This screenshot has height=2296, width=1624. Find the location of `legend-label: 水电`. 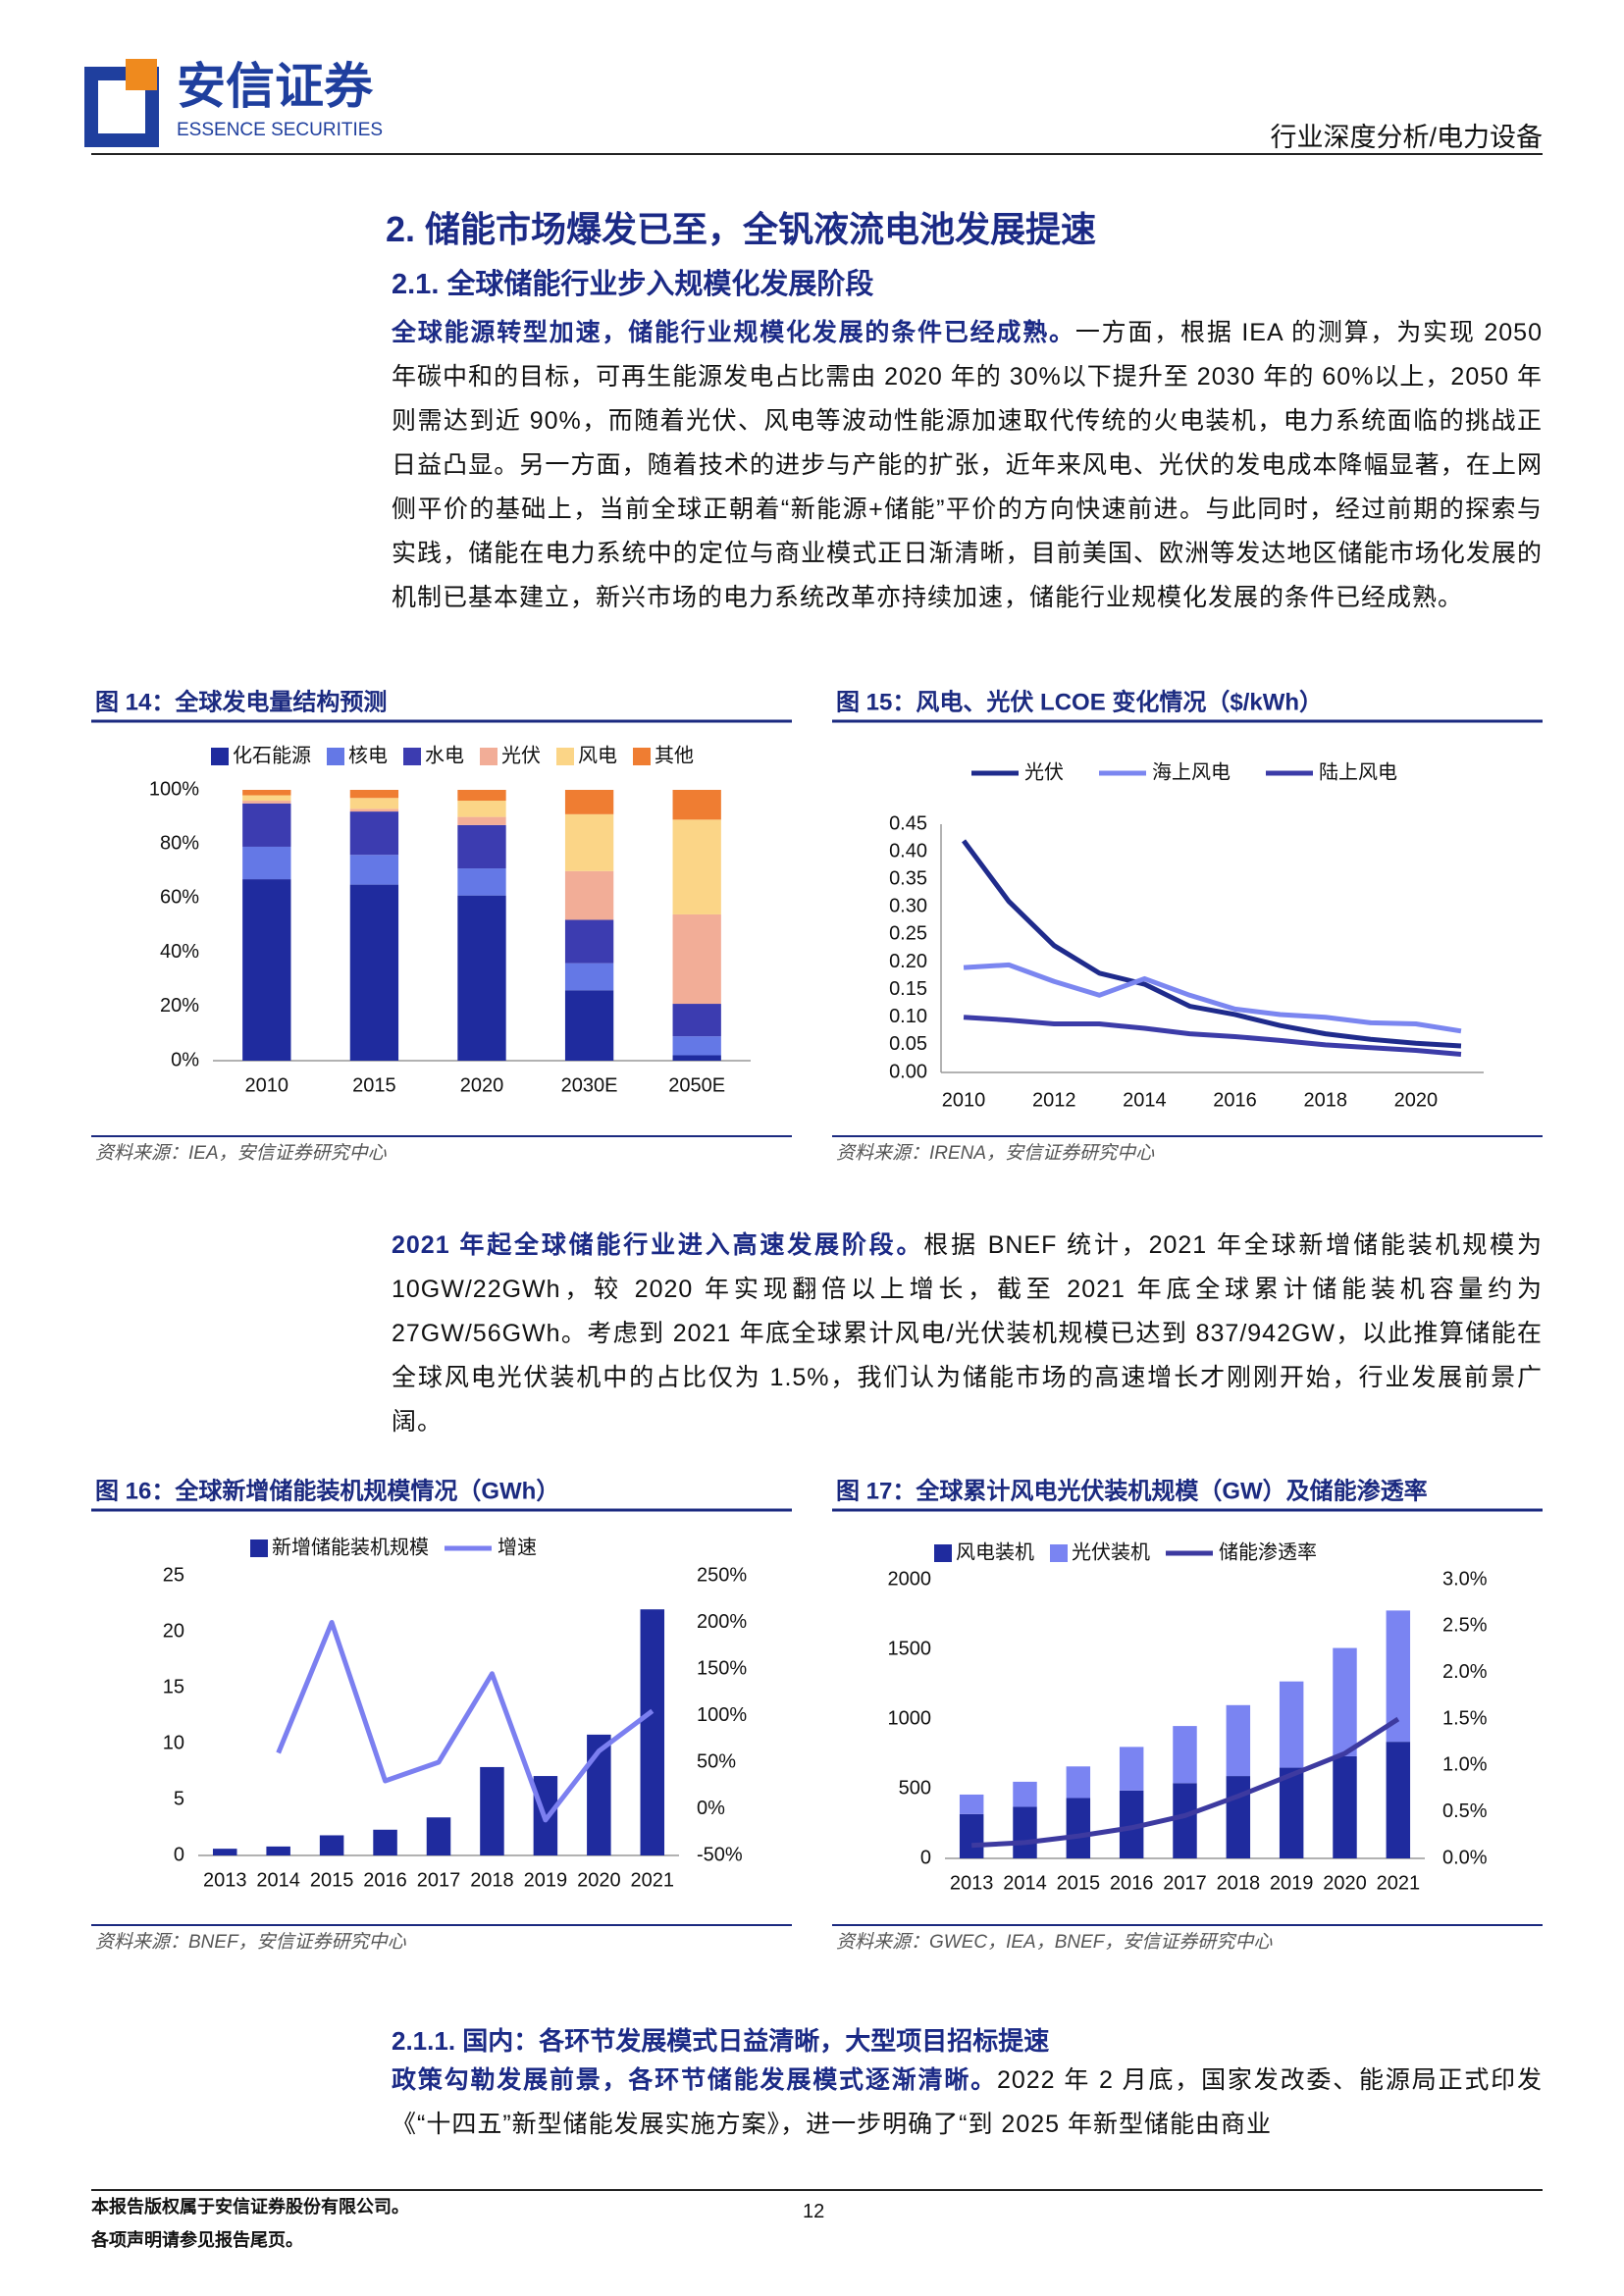

legend-label: 水电 is located at coordinates (444, 755).